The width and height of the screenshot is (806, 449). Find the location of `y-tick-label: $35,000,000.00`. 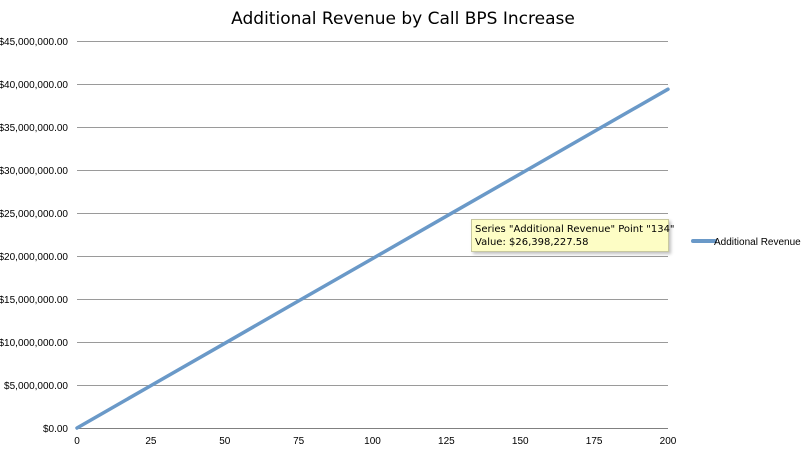

y-tick-label: $35,000,000.00 is located at coordinates (34, 128).